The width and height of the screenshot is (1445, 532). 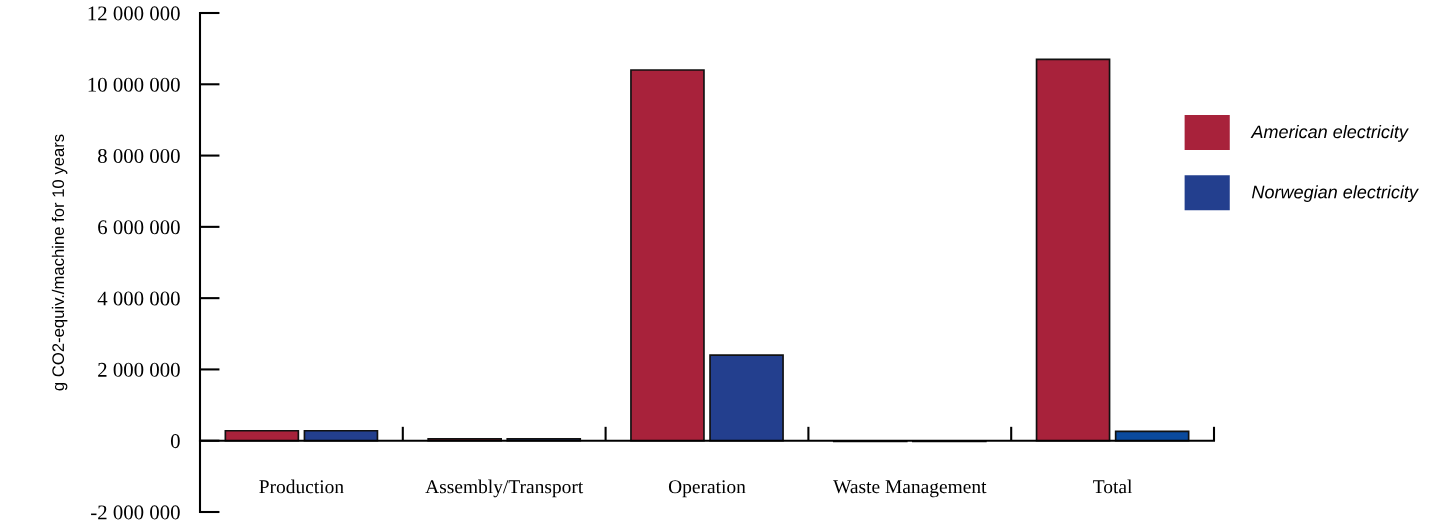 What do you see at coordinates (504, 488) in the screenshot?
I see `x-tick-label: Assembly/Transport` at bounding box center [504, 488].